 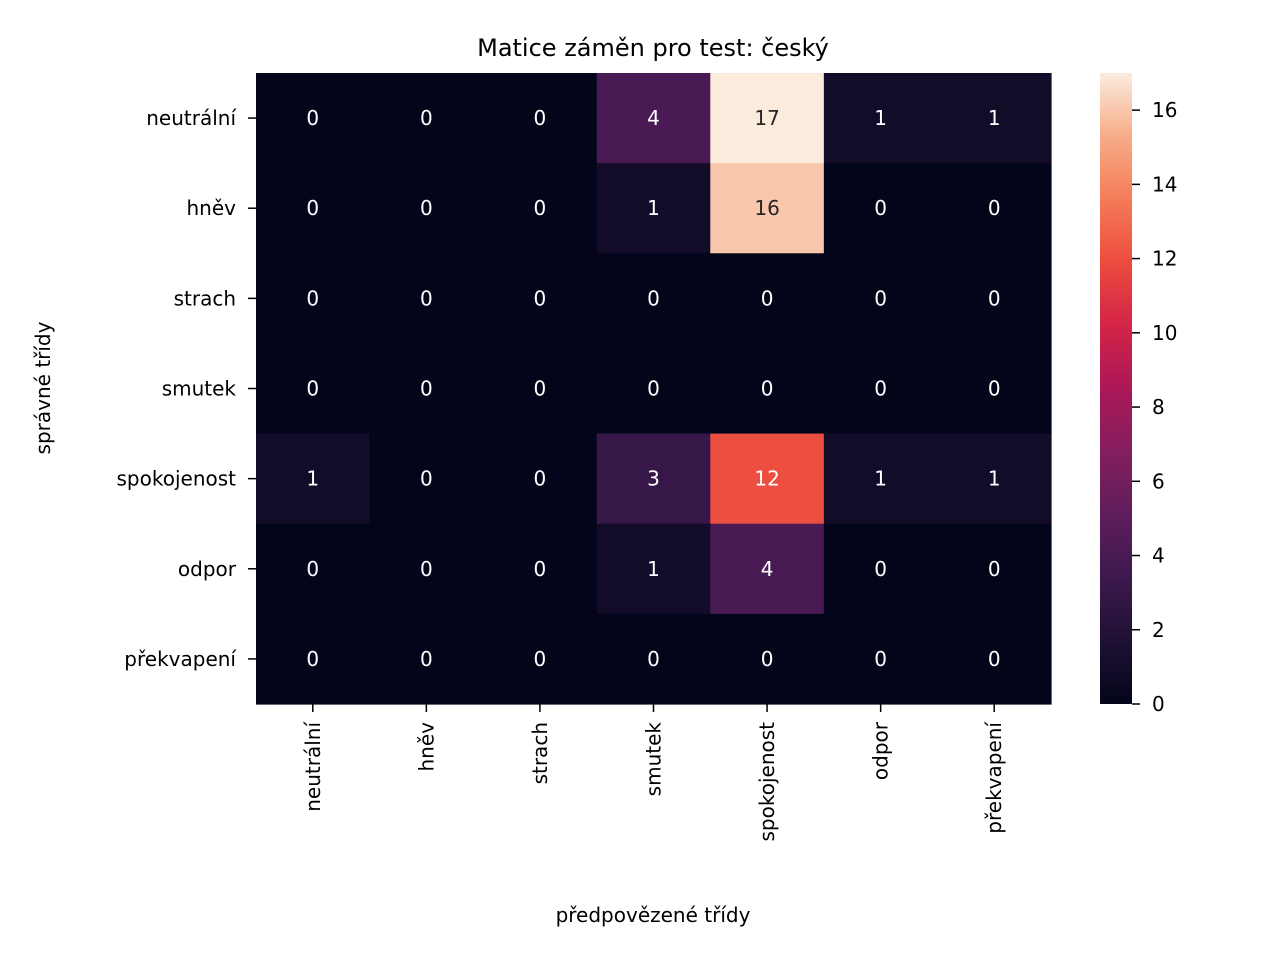 What do you see at coordinates (426, 747) in the screenshot?
I see `x-tick-label: hněv` at bounding box center [426, 747].